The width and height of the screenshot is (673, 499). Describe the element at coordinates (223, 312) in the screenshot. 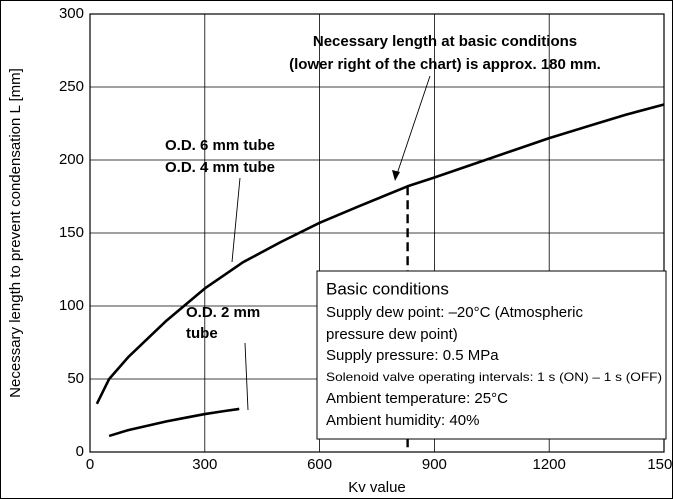

I see `series-label: O.D. 2 mm` at that location.